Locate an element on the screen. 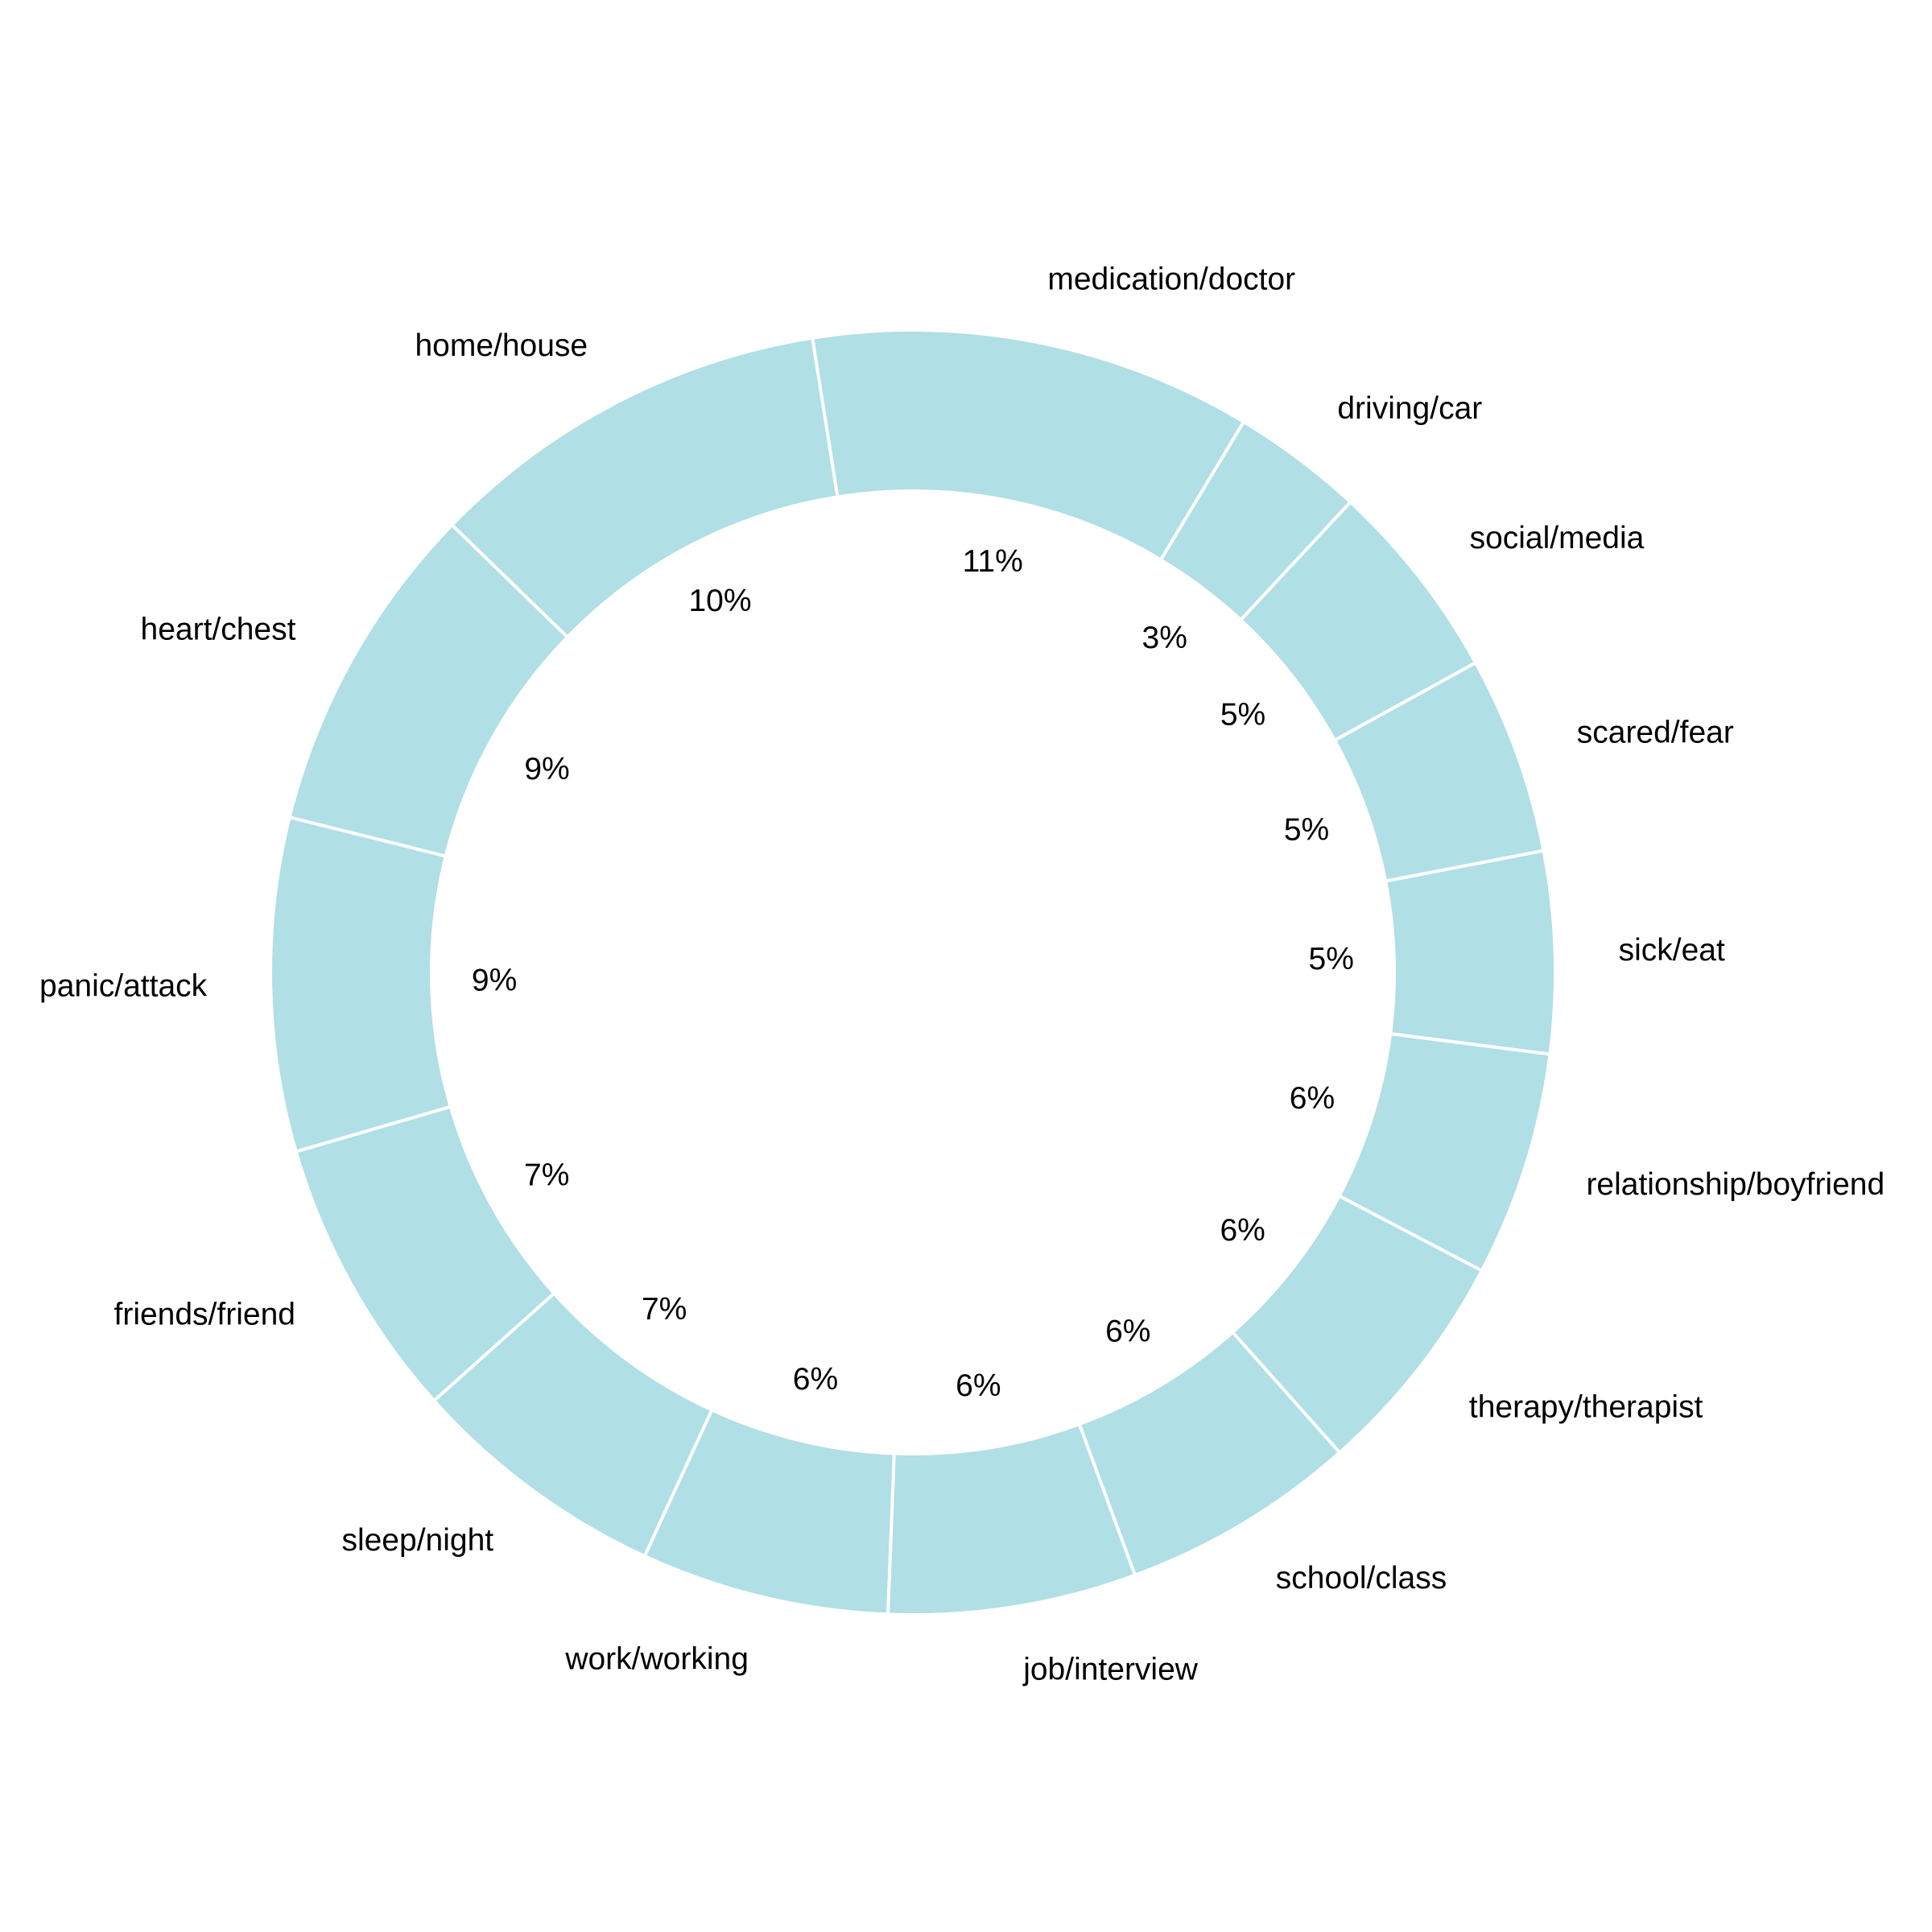  wedge-panic-attack is located at coordinates (361, 984).